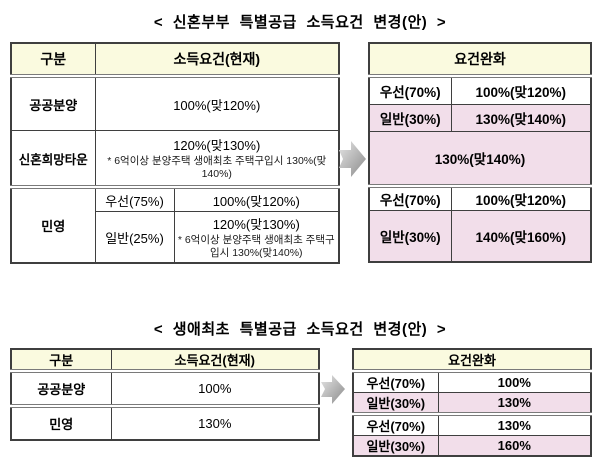 The height and width of the screenshot is (467, 600). I want to click on row-private-priority: 민영 우선(75%) 100%(맞120%), so click(175, 225).